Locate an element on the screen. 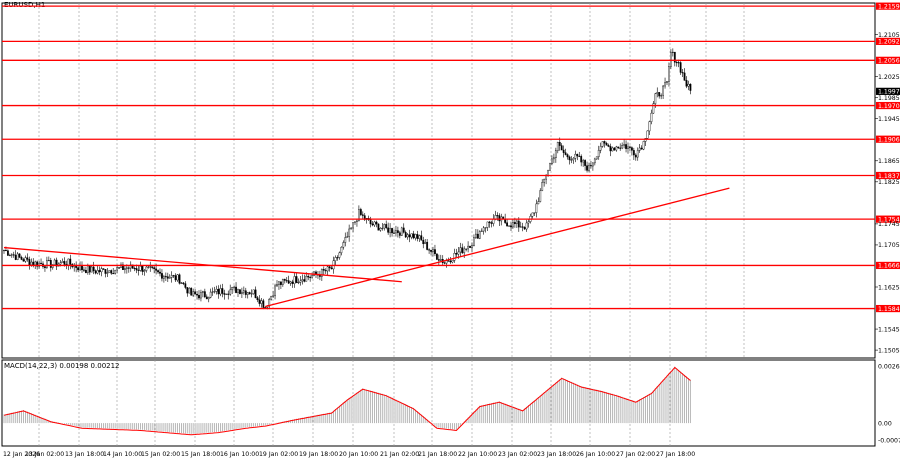 The height and width of the screenshot is (460, 900). level-tag is located at coordinates (888, 219).